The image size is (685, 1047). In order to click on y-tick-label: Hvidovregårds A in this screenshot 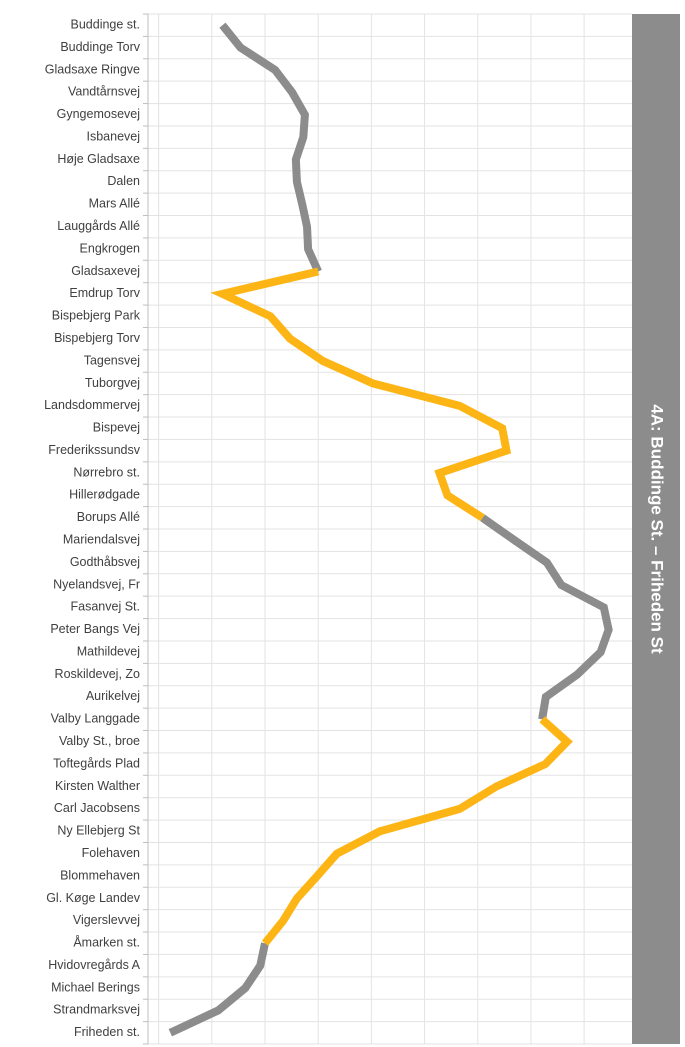, I will do `click(94, 965)`.